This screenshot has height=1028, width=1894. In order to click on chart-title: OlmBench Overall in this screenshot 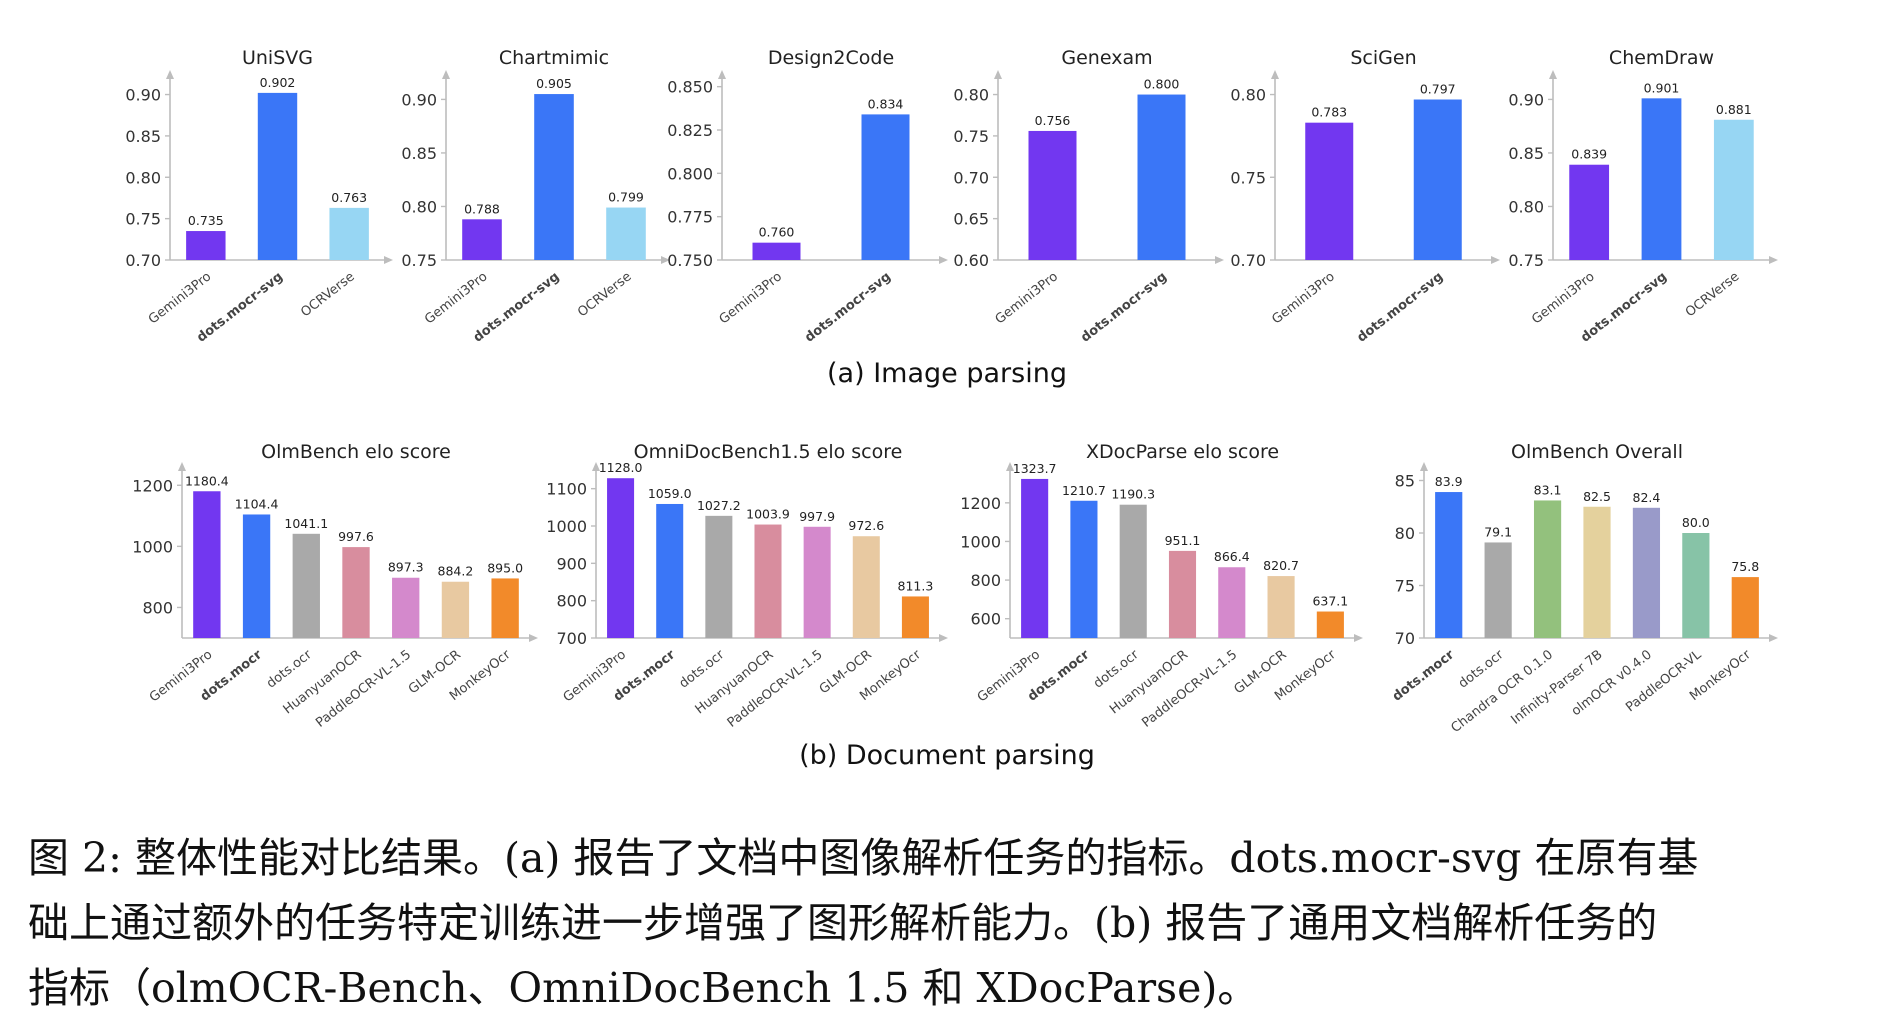, I will do `click(1597, 452)`.